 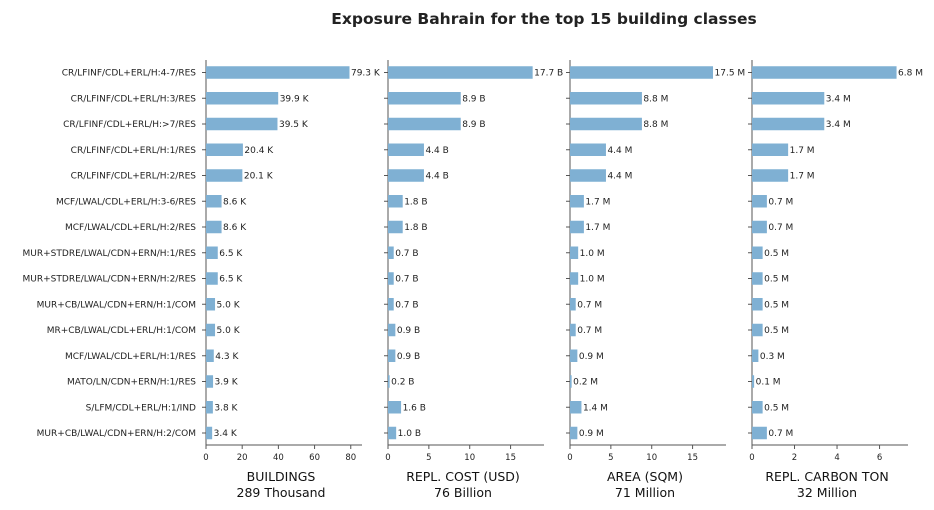 I want to click on data-label: 8.8 M, so click(x=655, y=99).